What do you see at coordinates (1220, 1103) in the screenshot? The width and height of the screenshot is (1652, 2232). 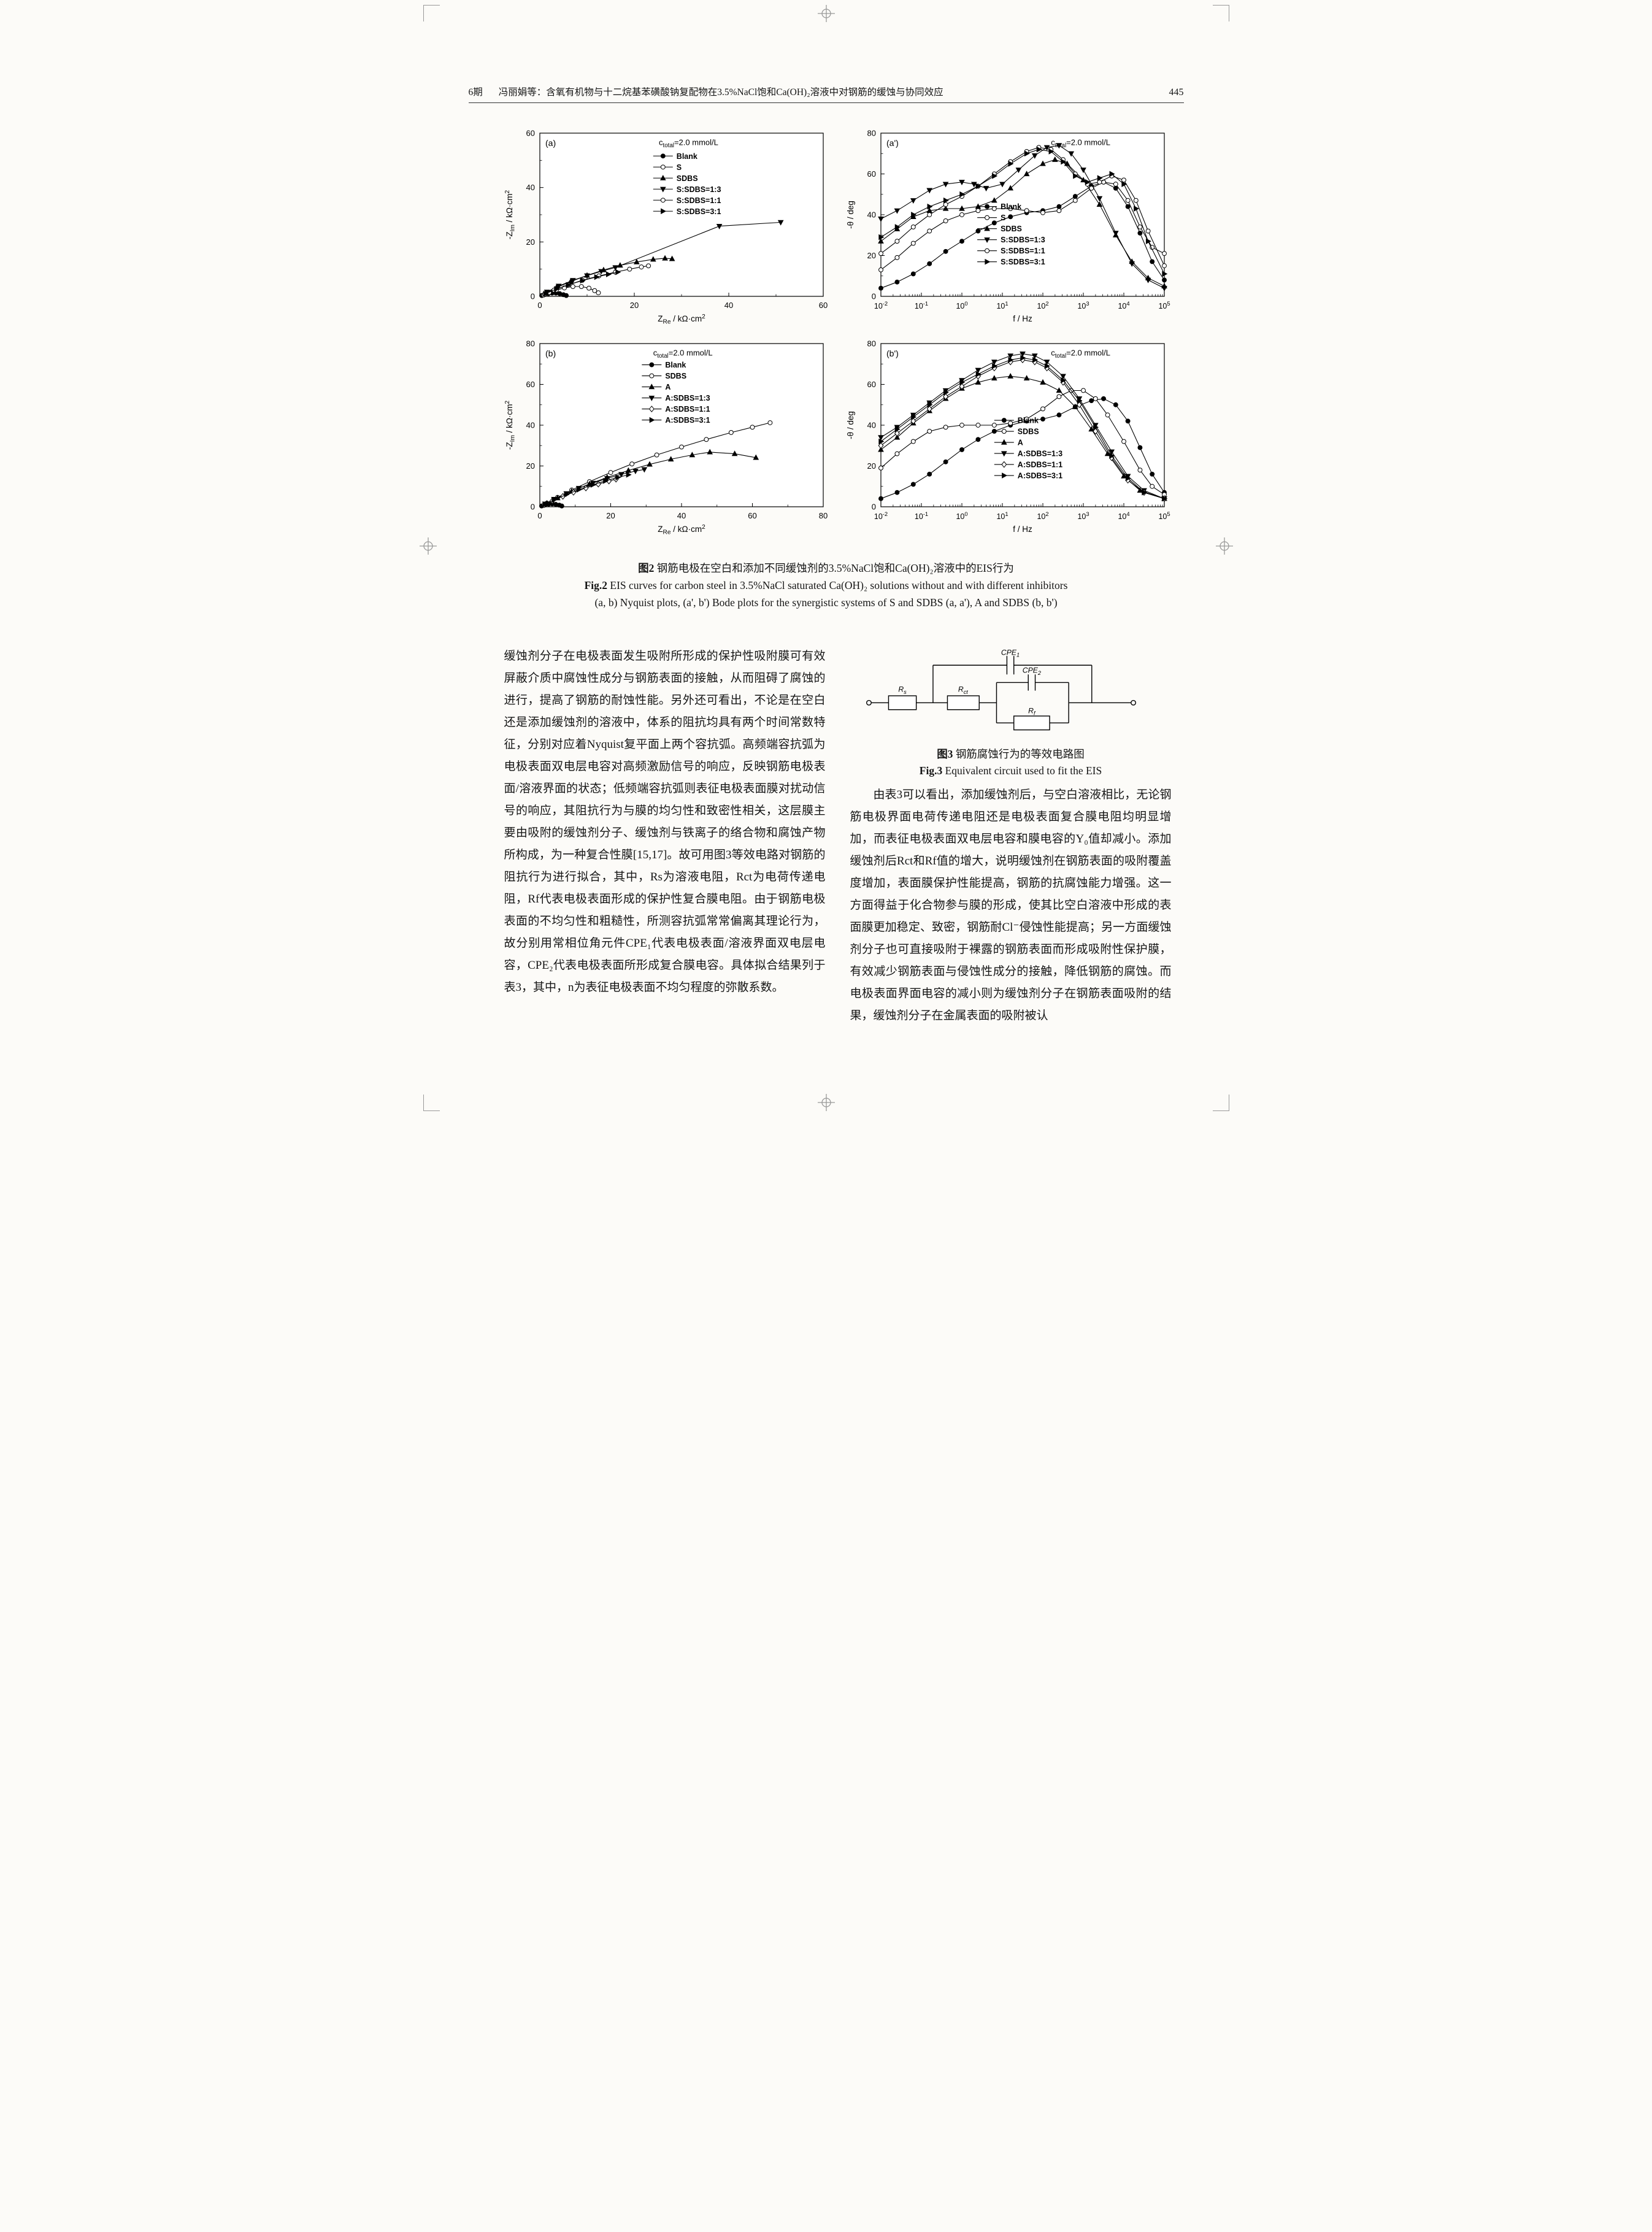 I see `crop-mark-bottom-right` at bounding box center [1220, 1103].